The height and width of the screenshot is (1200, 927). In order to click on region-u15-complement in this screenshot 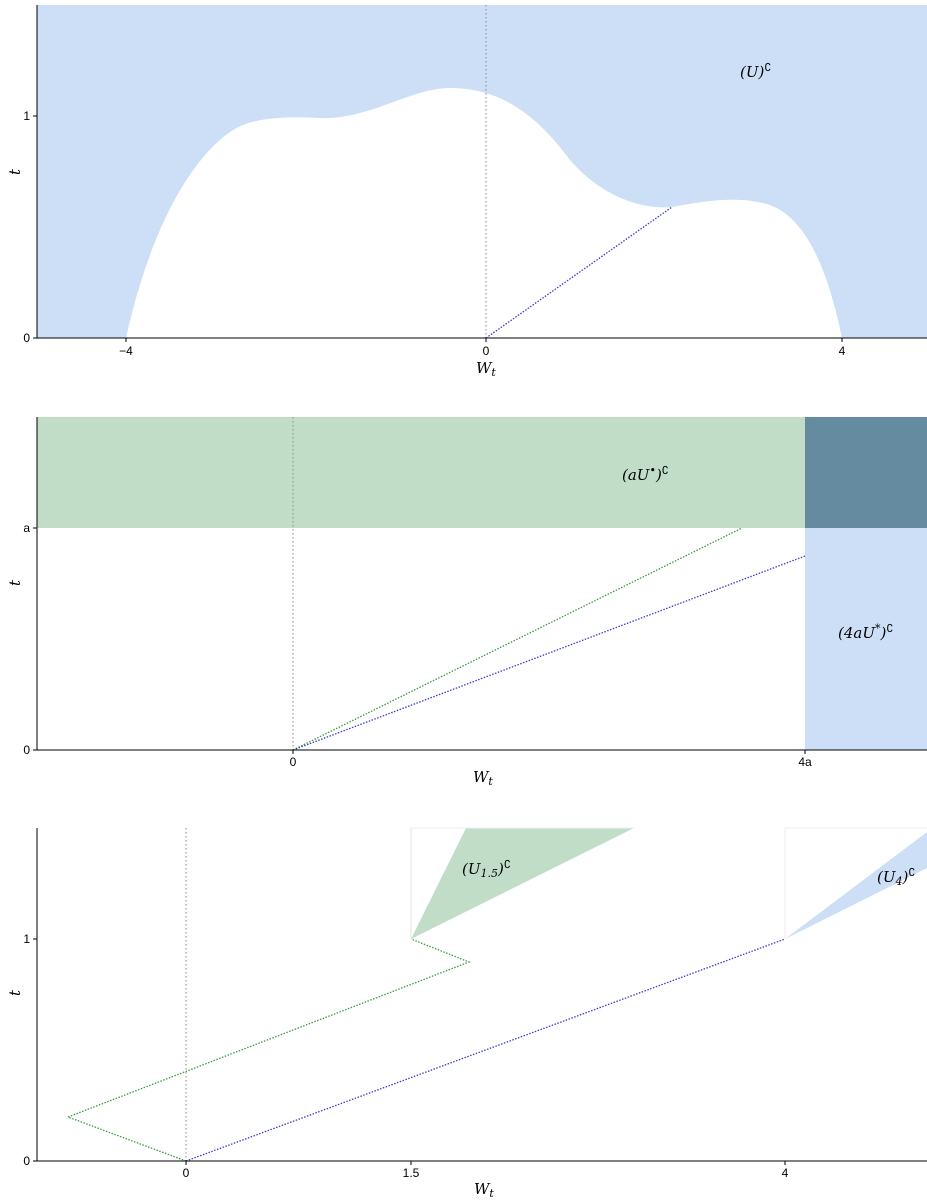, I will do `click(522, 883)`.